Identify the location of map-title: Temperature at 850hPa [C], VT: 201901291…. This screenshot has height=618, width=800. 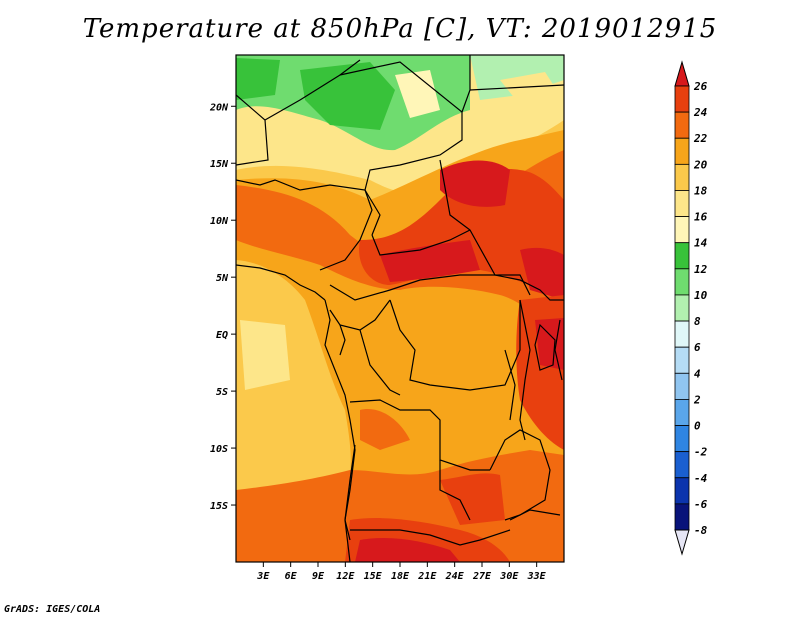
(400, 29).